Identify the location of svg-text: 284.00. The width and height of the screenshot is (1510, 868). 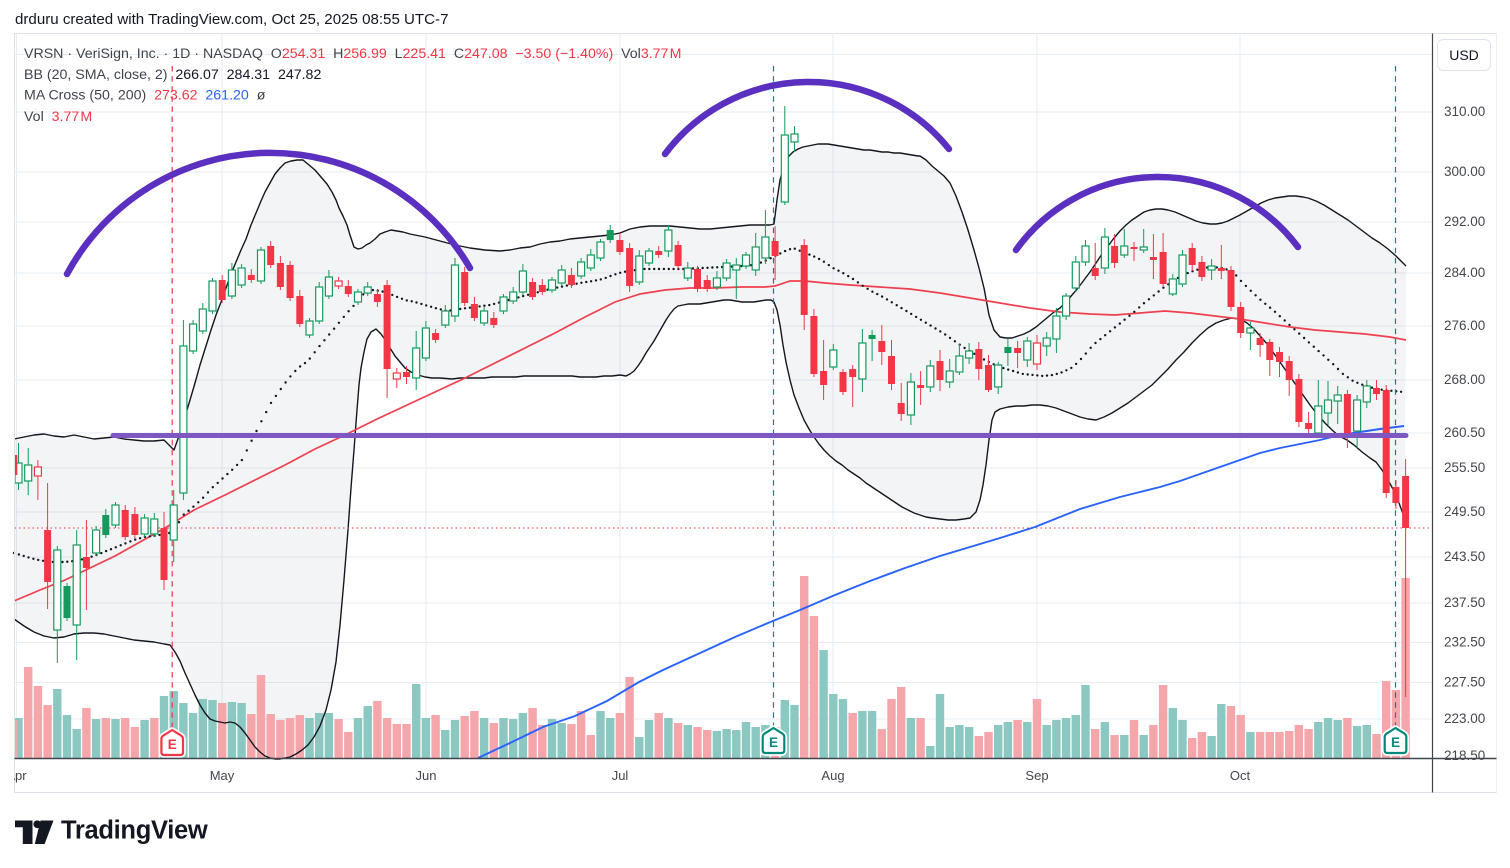
(1464, 272).